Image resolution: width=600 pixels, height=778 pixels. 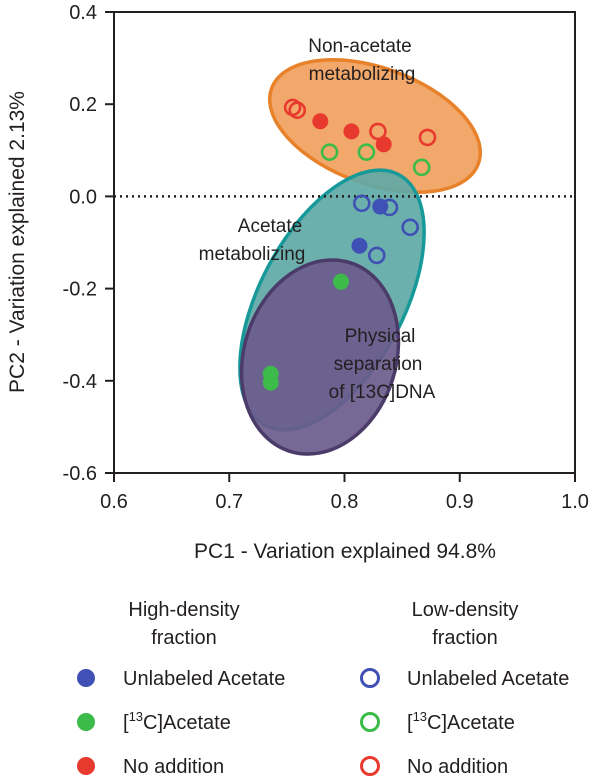 I want to click on region-label-physical: separation, so click(x=378, y=364).